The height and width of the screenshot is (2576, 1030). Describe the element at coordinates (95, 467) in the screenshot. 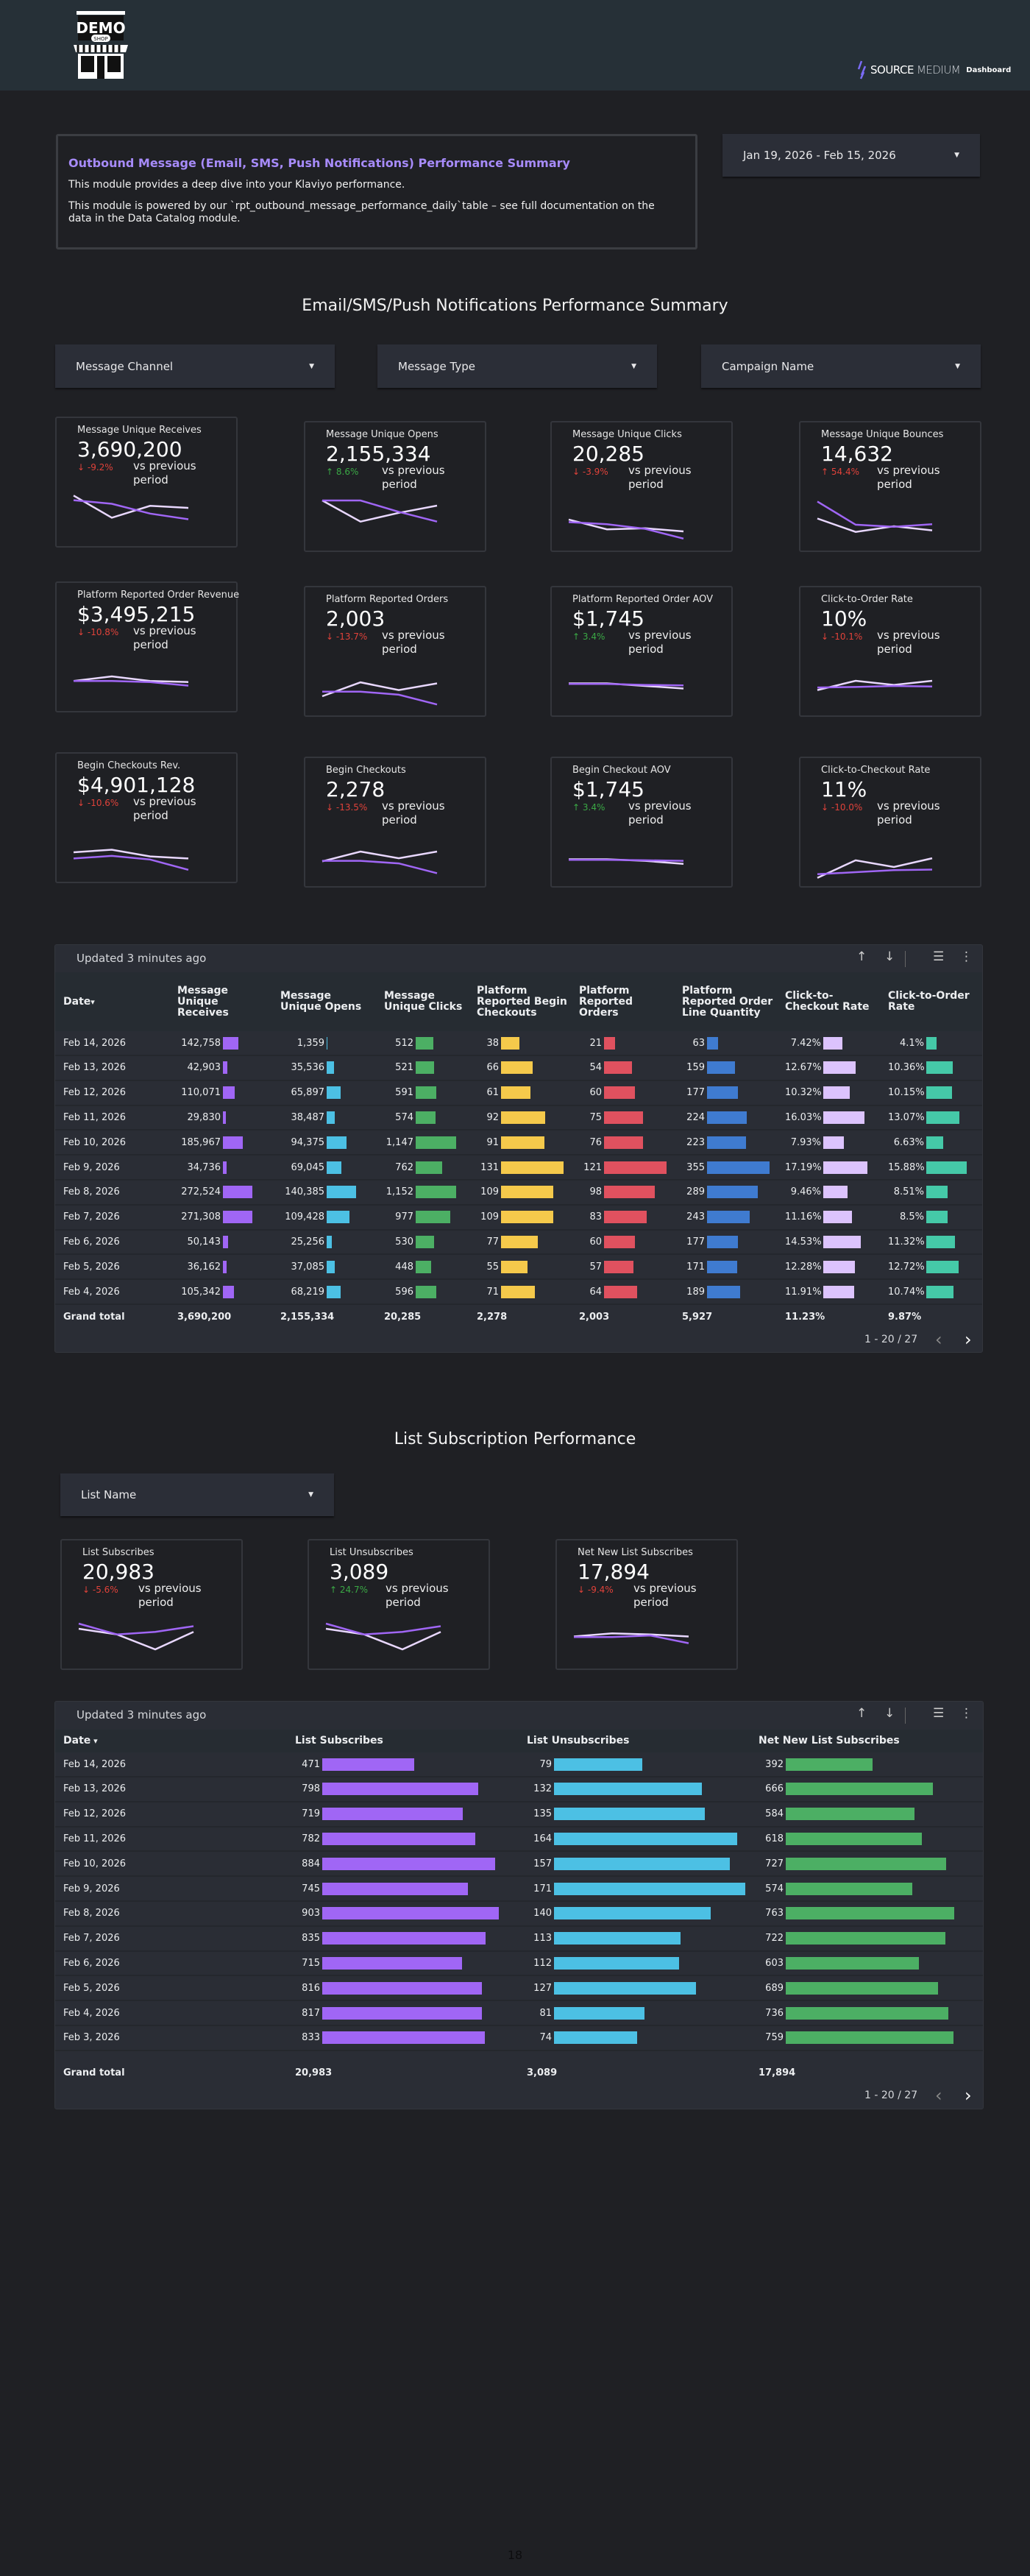

I see `scorecard-delta: ↓ -9.2%` at that location.